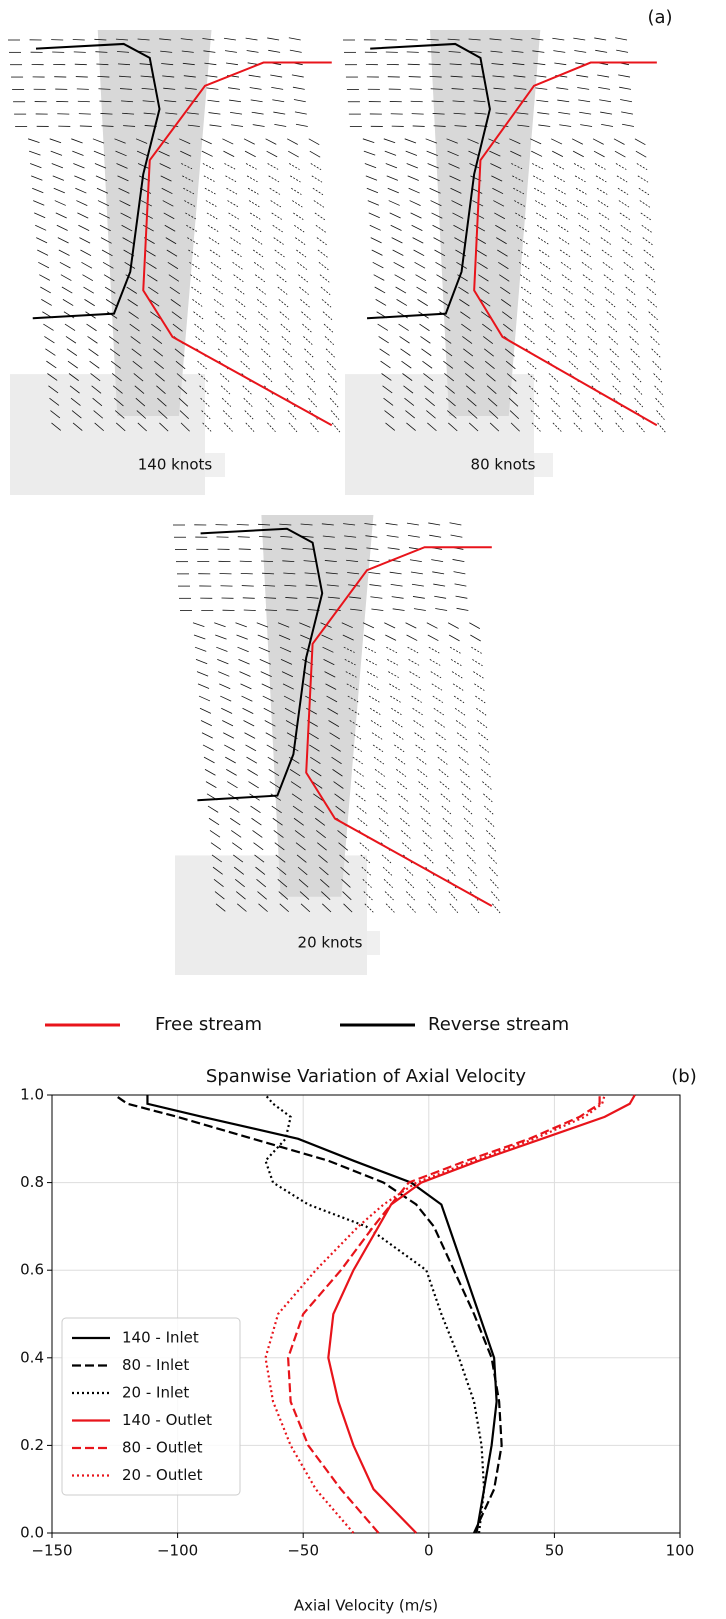 The width and height of the screenshot is (726, 1619). What do you see at coordinates (174, 262) in the screenshot?
I see `vector-panel: 140 knots` at bounding box center [174, 262].